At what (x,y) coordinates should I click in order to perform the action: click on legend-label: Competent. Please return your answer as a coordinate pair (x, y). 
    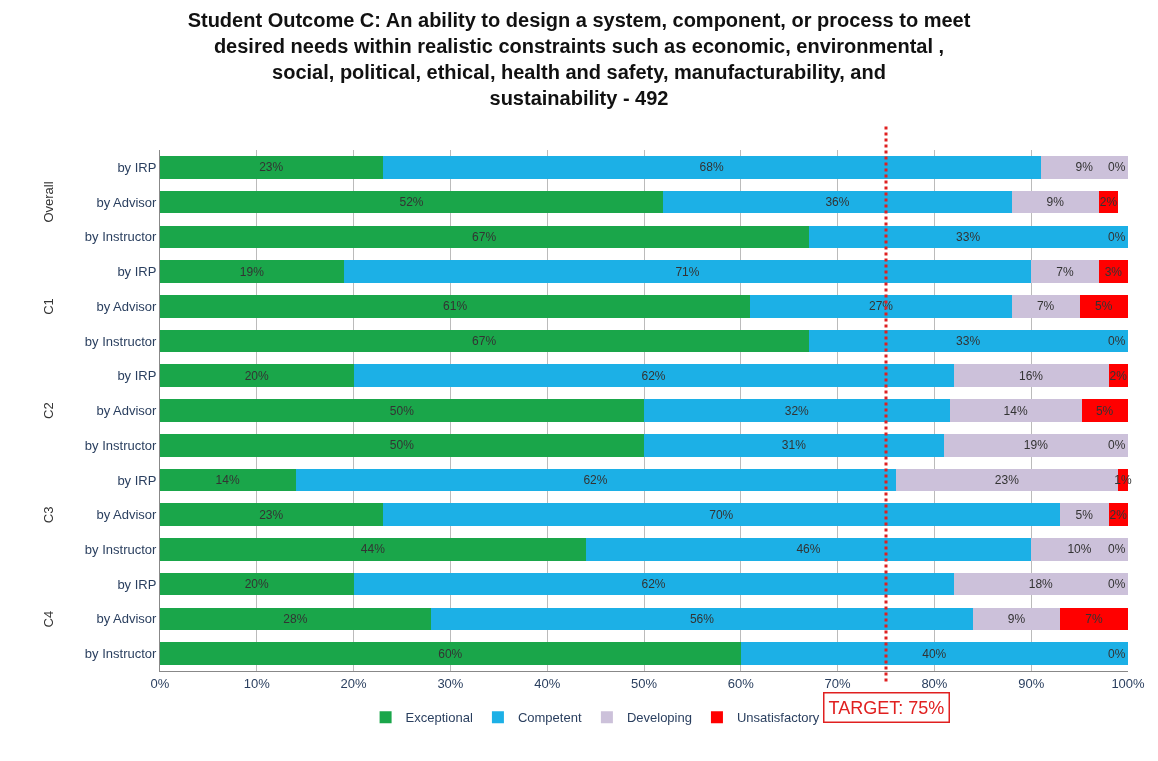
    Looking at the image, I should click on (549, 718).